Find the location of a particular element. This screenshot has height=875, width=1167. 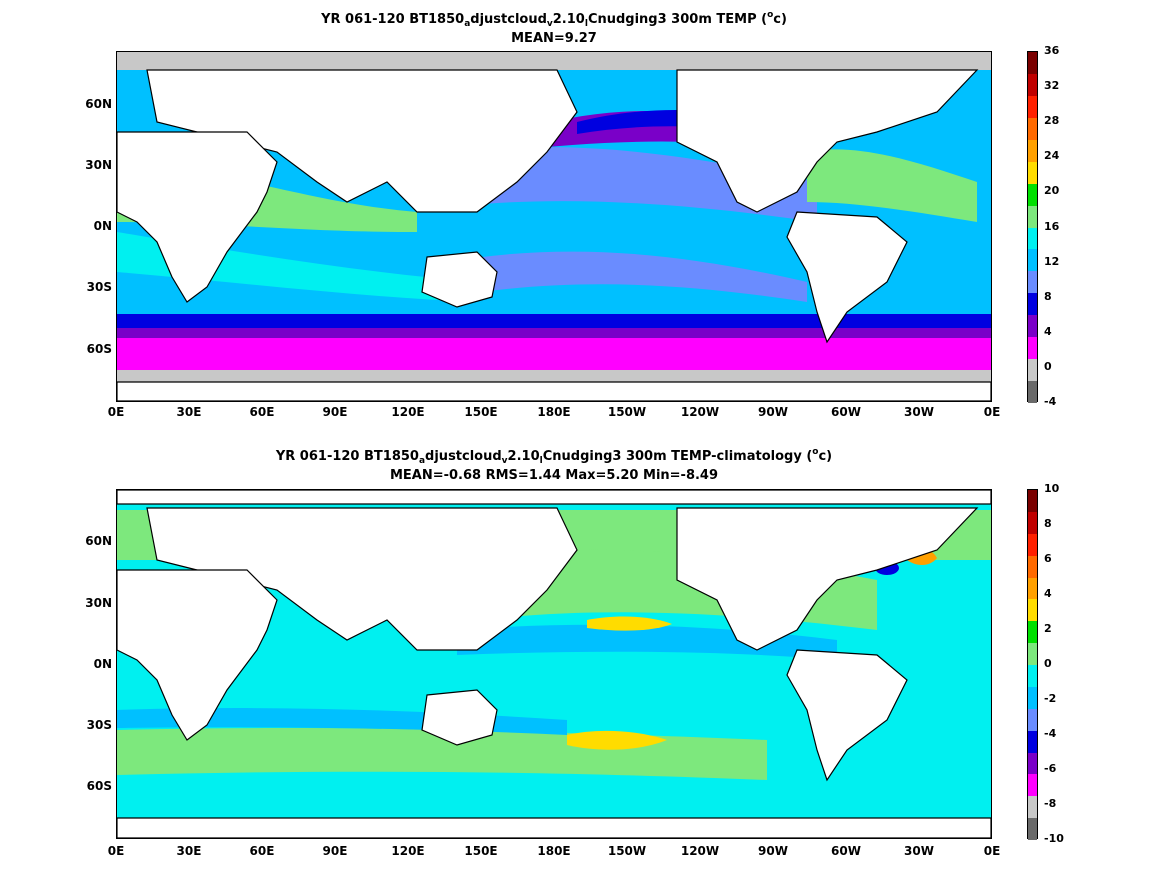

lon-label: 30E is located at coordinates (189, 412).